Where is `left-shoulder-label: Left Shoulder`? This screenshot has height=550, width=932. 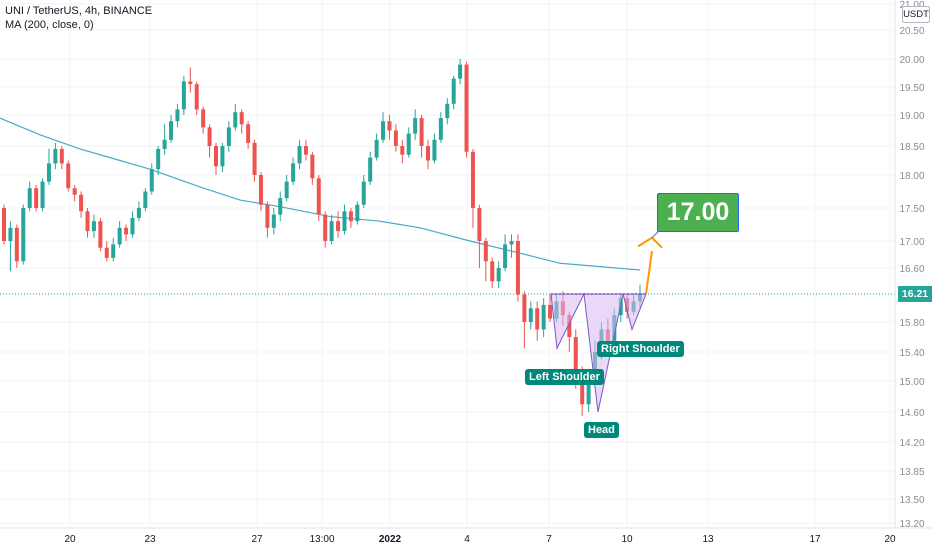 left-shoulder-label: Left Shoulder is located at coordinates (564, 377).